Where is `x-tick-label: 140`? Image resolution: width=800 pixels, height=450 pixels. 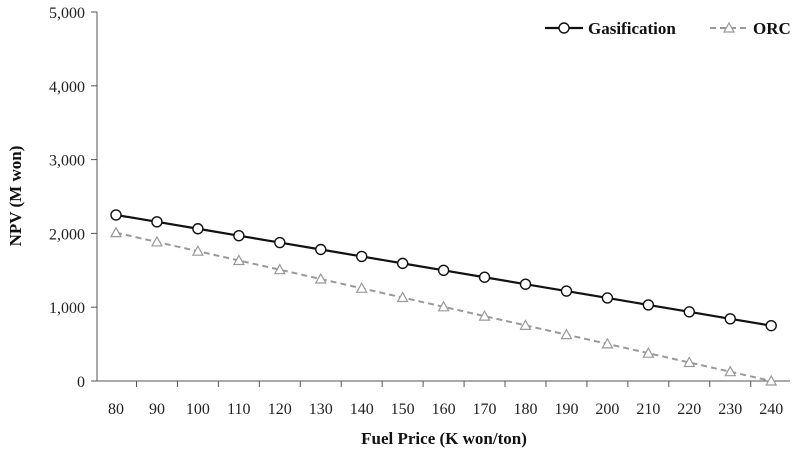 x-tick-label: 140 is located at coordinates (362, 409).